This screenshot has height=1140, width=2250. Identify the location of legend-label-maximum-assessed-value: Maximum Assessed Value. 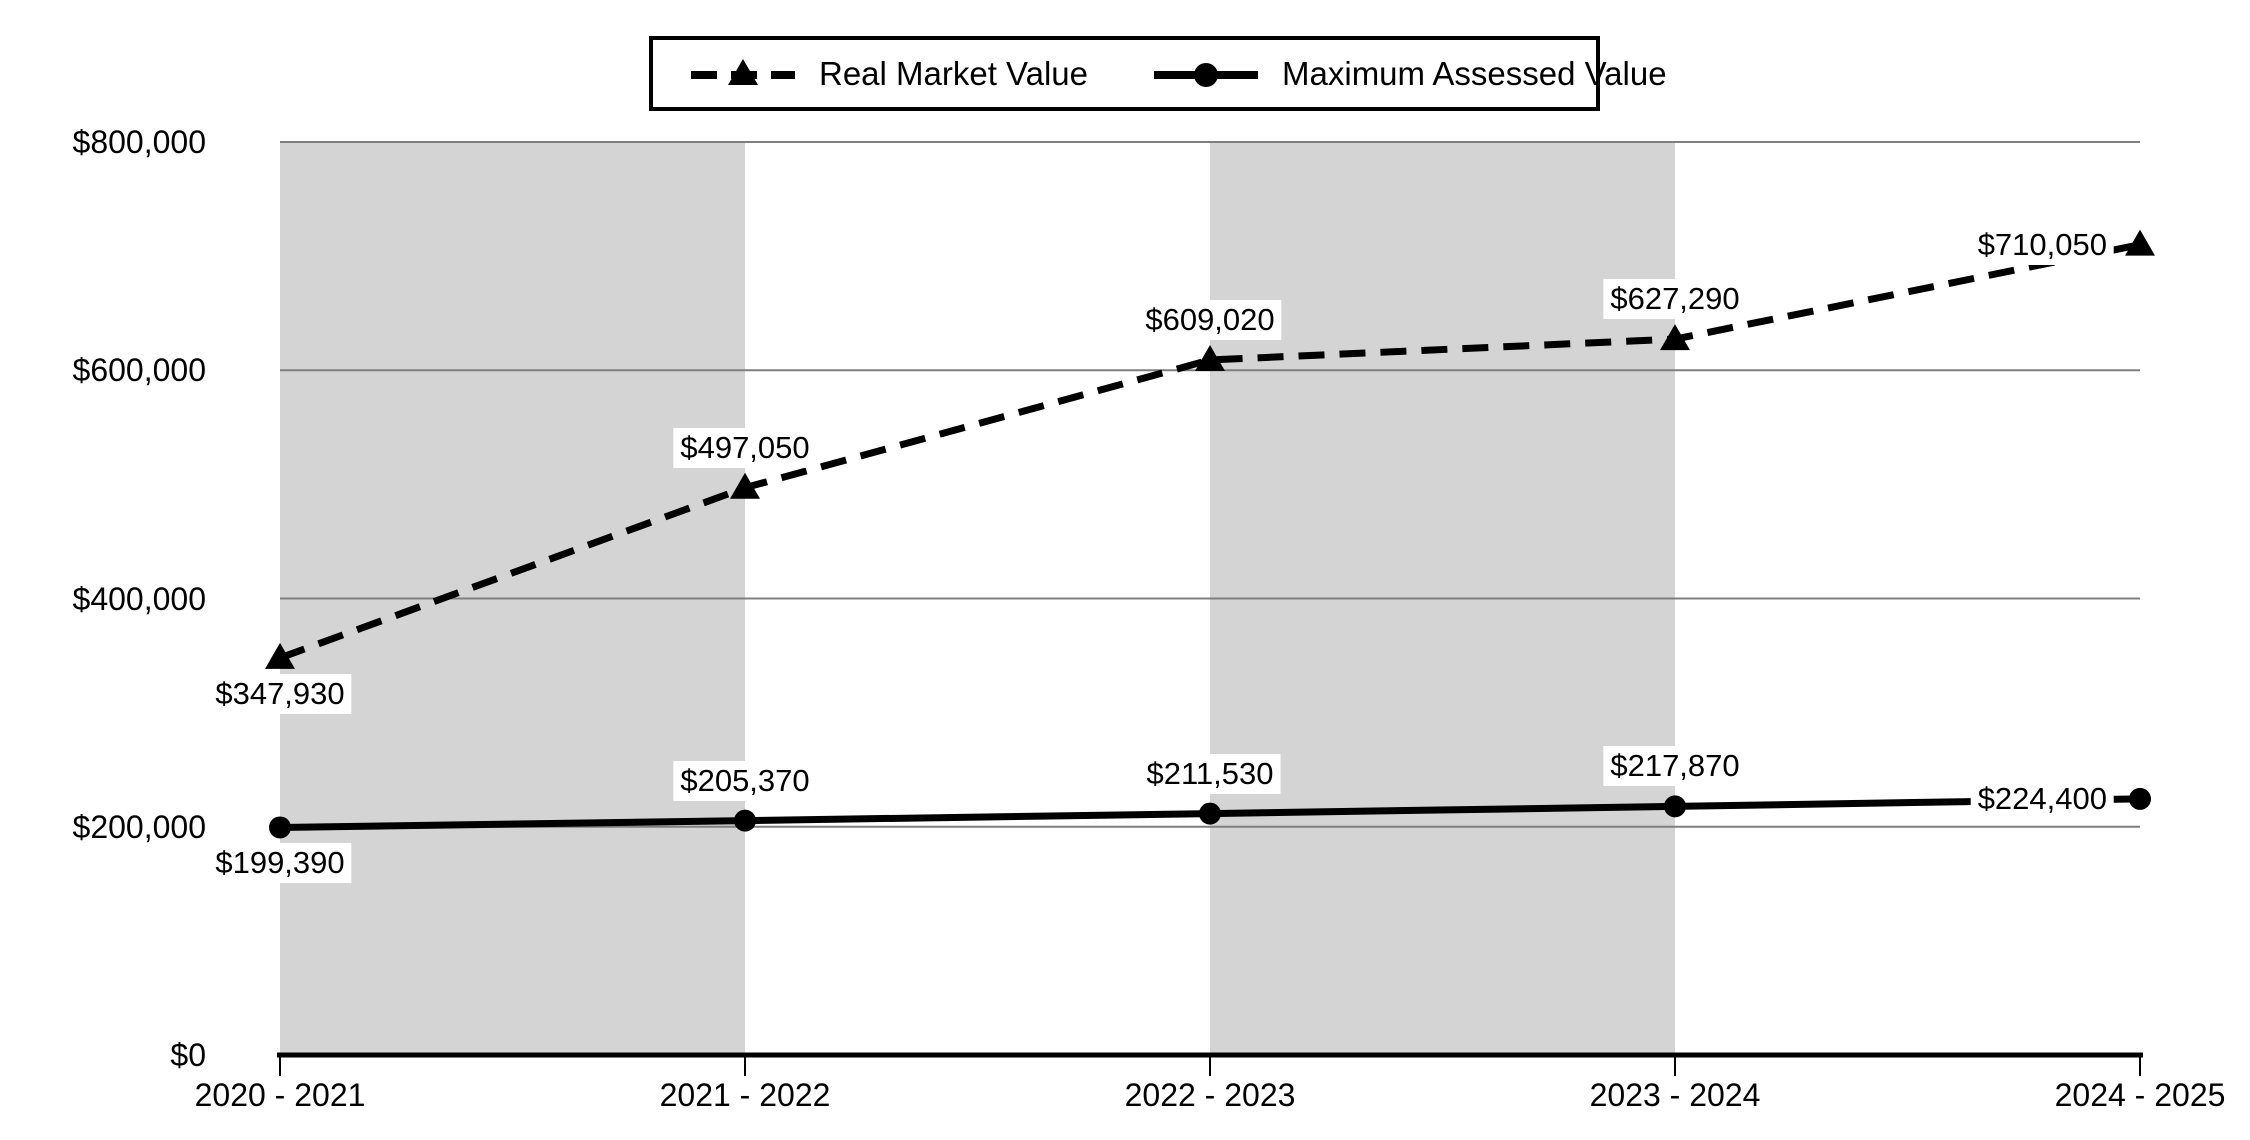
(1474, 73).